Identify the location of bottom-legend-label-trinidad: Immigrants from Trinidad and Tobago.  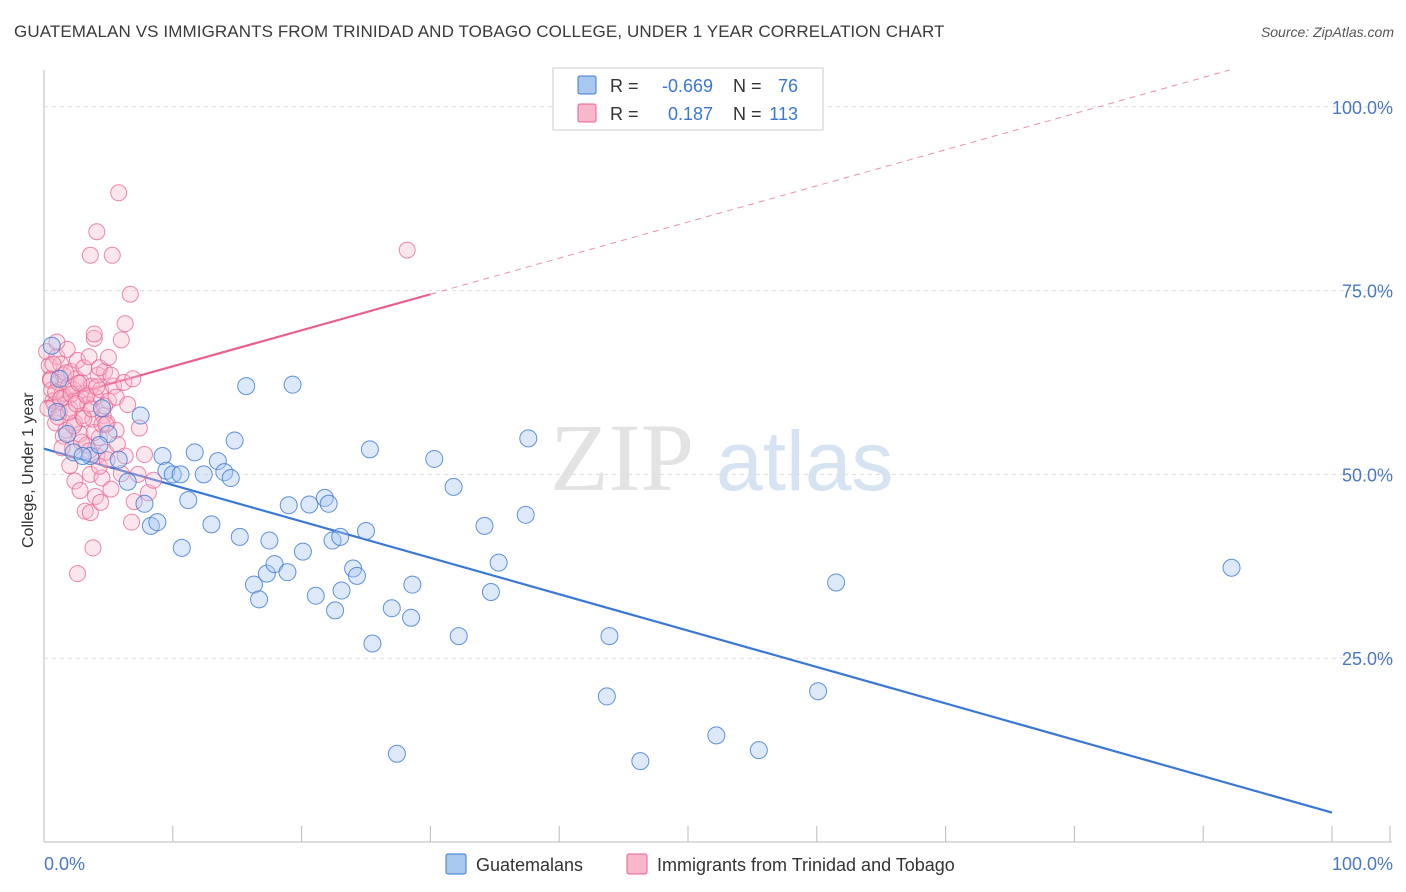
(806, 865).